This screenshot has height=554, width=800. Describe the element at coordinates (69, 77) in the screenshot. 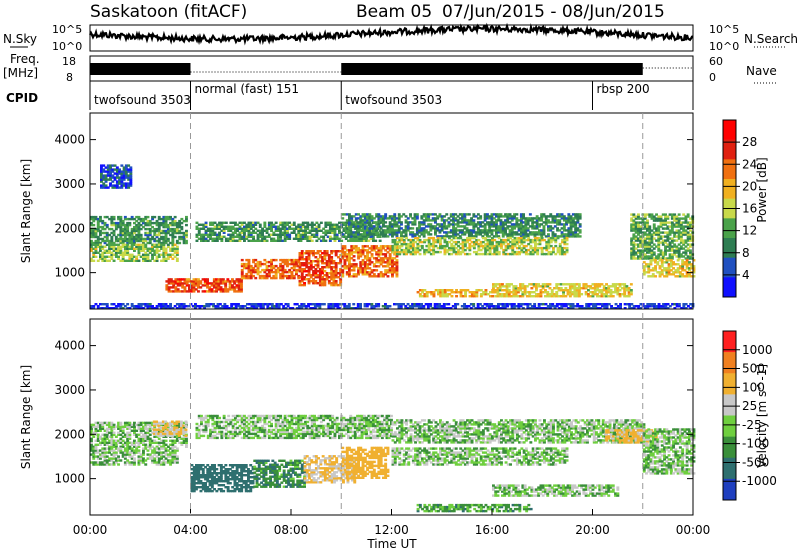

I see `freq-tick-low: 8` at that location.